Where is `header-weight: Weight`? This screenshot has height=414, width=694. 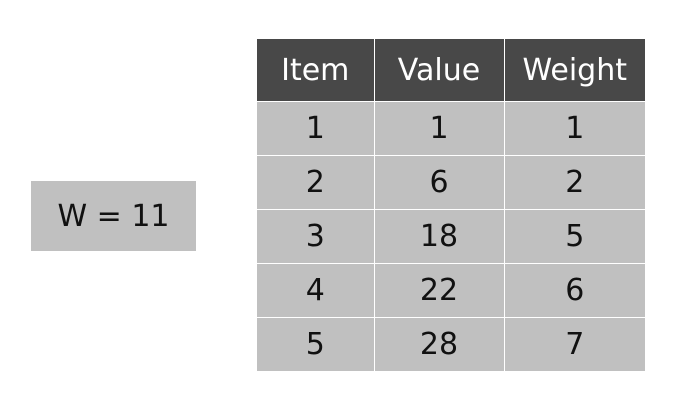 header-weight: Weight is located at coordinates (574, 70).